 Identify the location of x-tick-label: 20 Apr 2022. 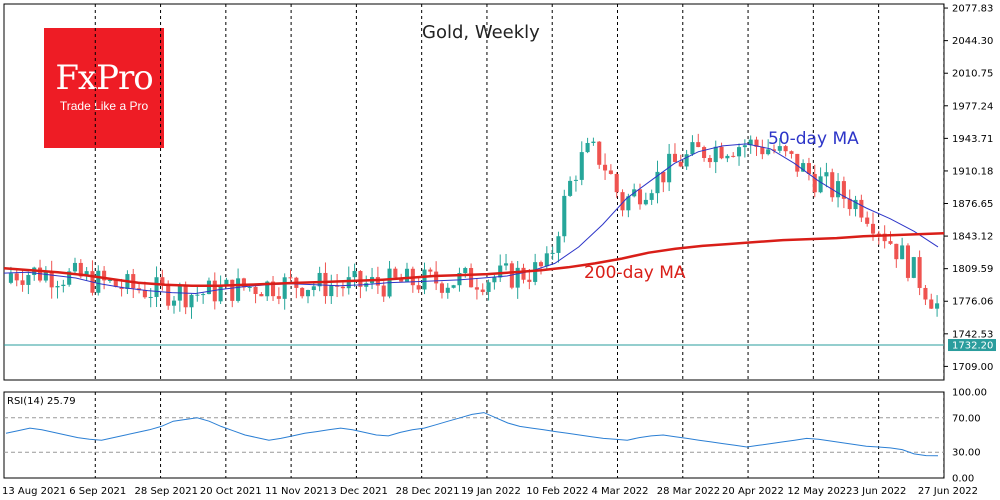
(753, 491).